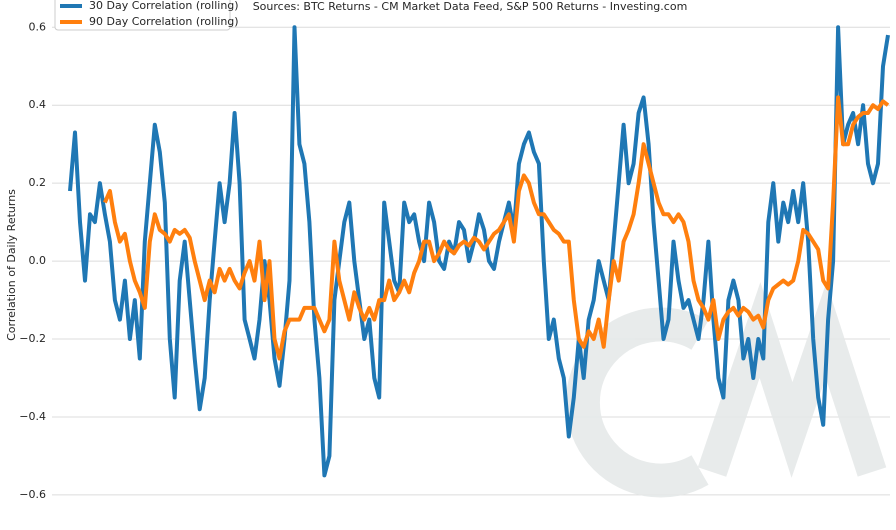 This screenshot has height=530, width=896. I want to click on y-tick-label: 0.2, so click(38, 182).